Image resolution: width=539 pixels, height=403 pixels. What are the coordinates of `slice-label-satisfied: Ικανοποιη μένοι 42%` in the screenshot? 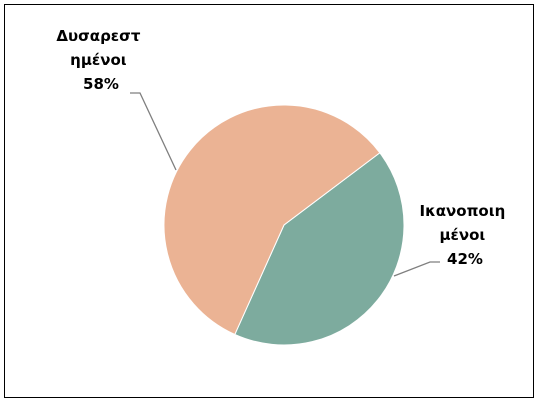 It's located at (465, 235).